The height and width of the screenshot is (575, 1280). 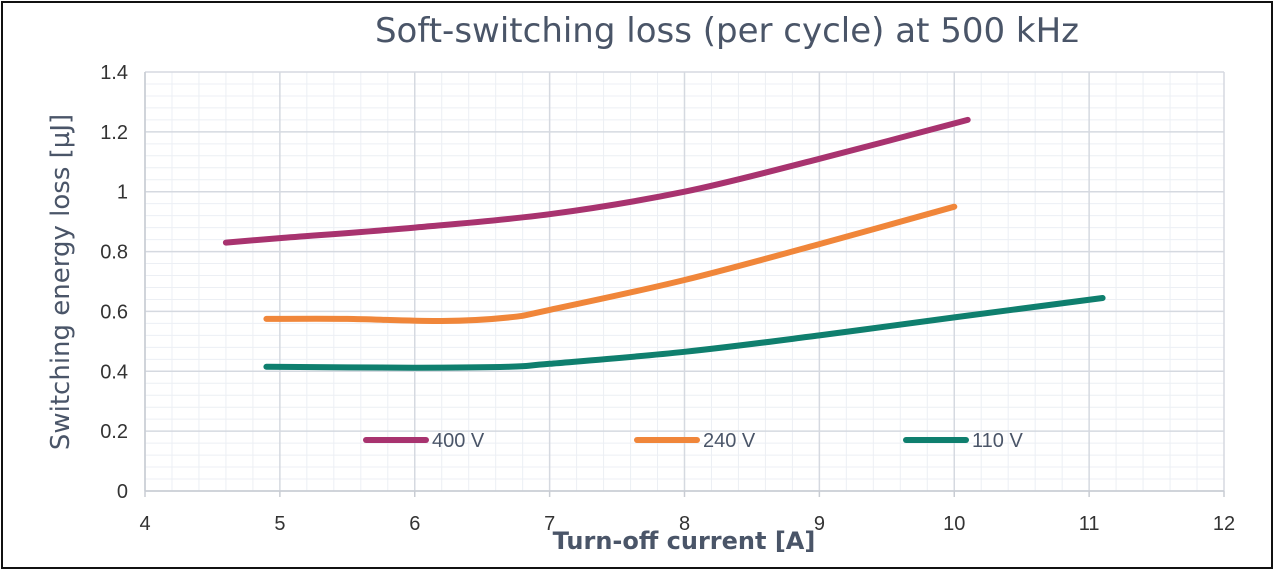 I want to click on series-line-400v, so click(x=596, y=181).